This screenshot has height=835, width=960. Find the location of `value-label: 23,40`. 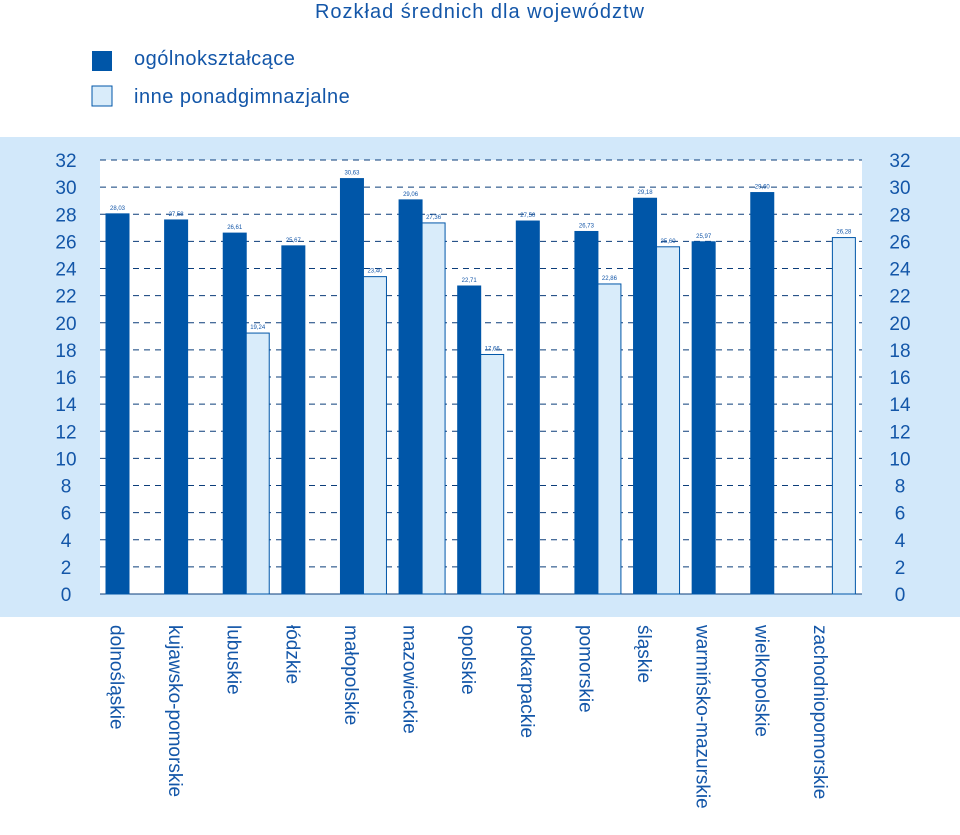

value-label: 23,40 is located at coordinates (375, 272).